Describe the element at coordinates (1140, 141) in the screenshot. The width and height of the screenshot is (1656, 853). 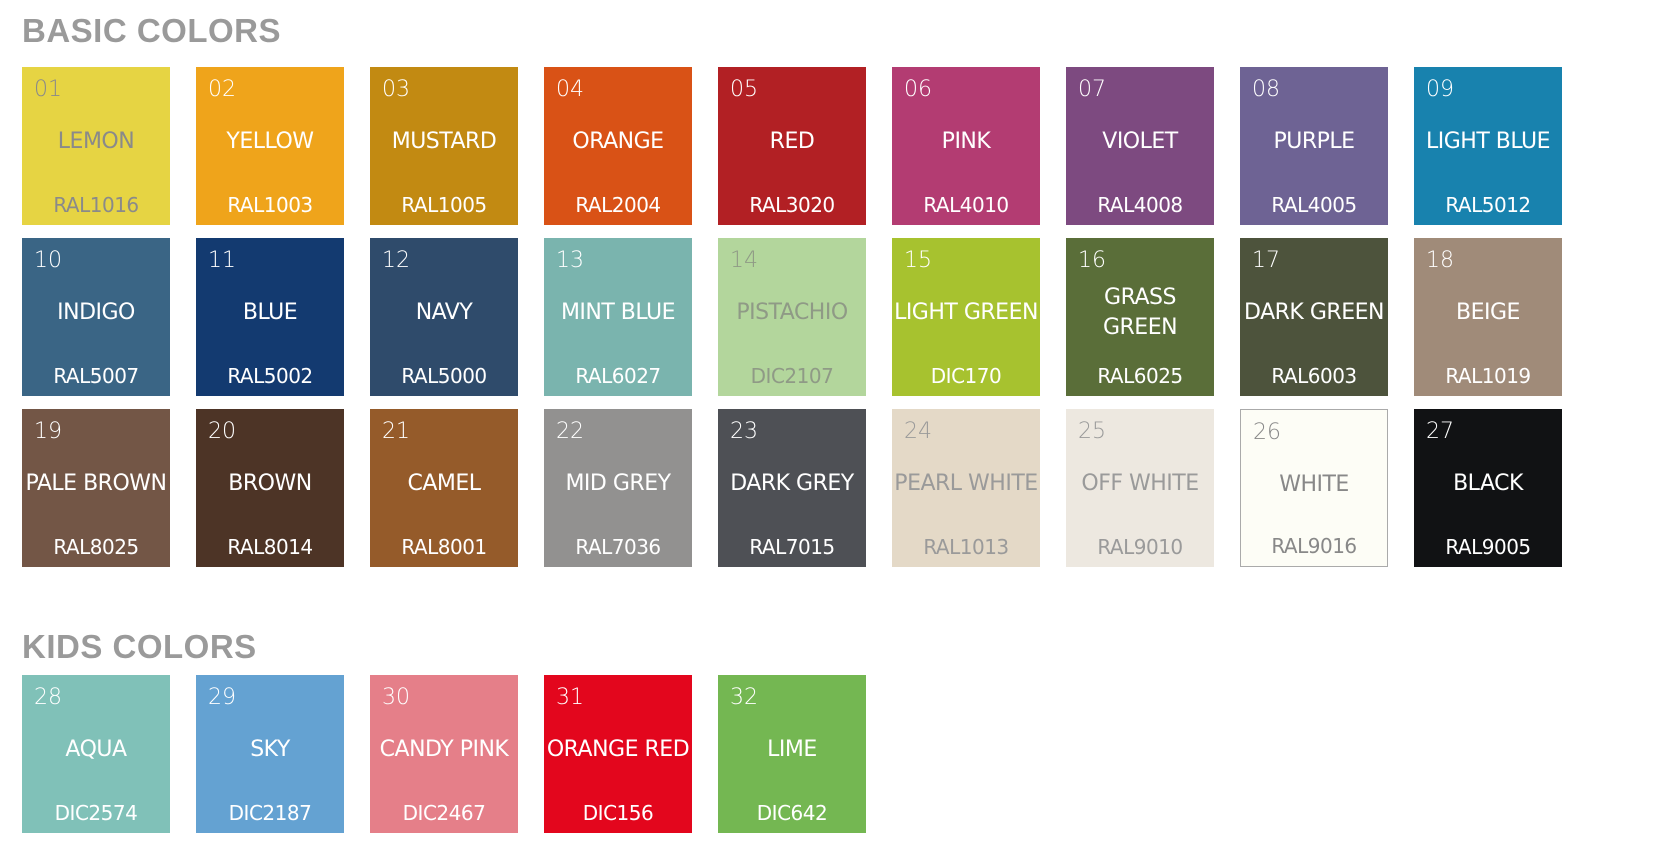
I see `swatch-name: VIOLET` at that location.